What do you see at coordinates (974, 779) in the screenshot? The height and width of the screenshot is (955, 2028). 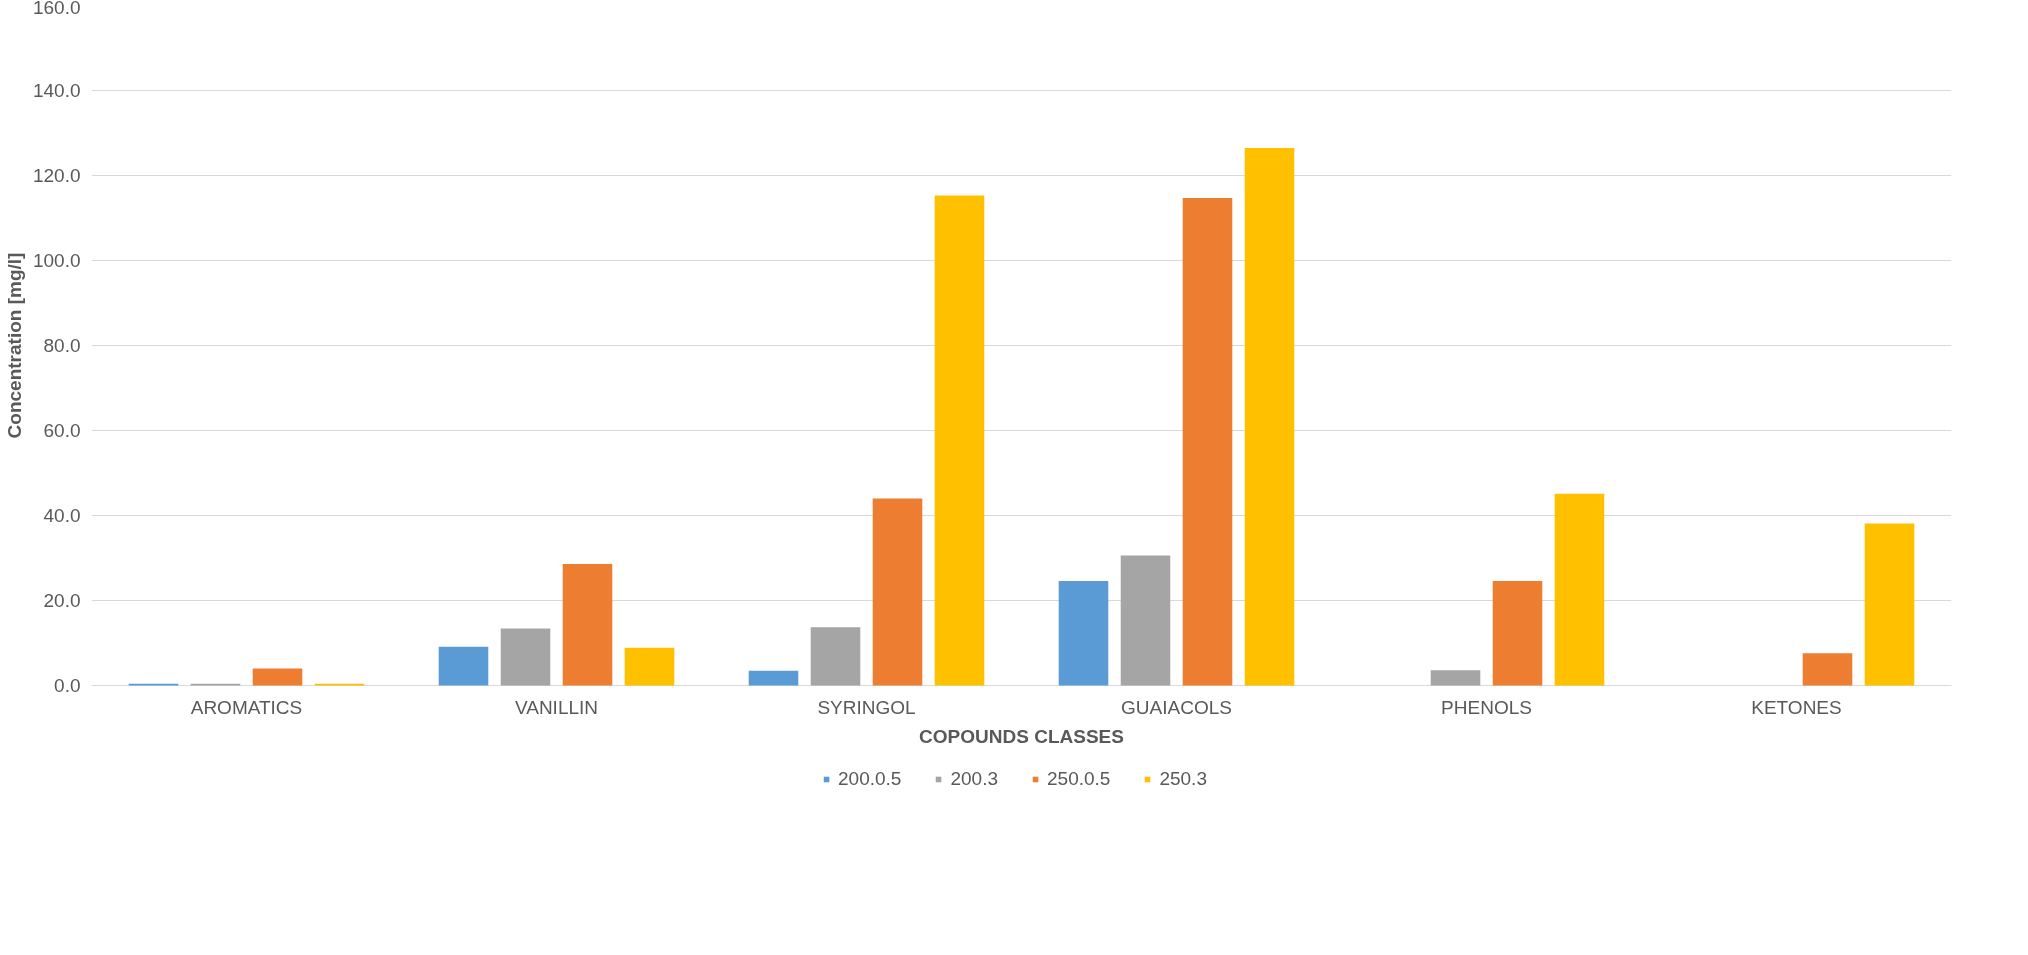 I see `legend-label: 200.3` at bounding box center [974, 779].